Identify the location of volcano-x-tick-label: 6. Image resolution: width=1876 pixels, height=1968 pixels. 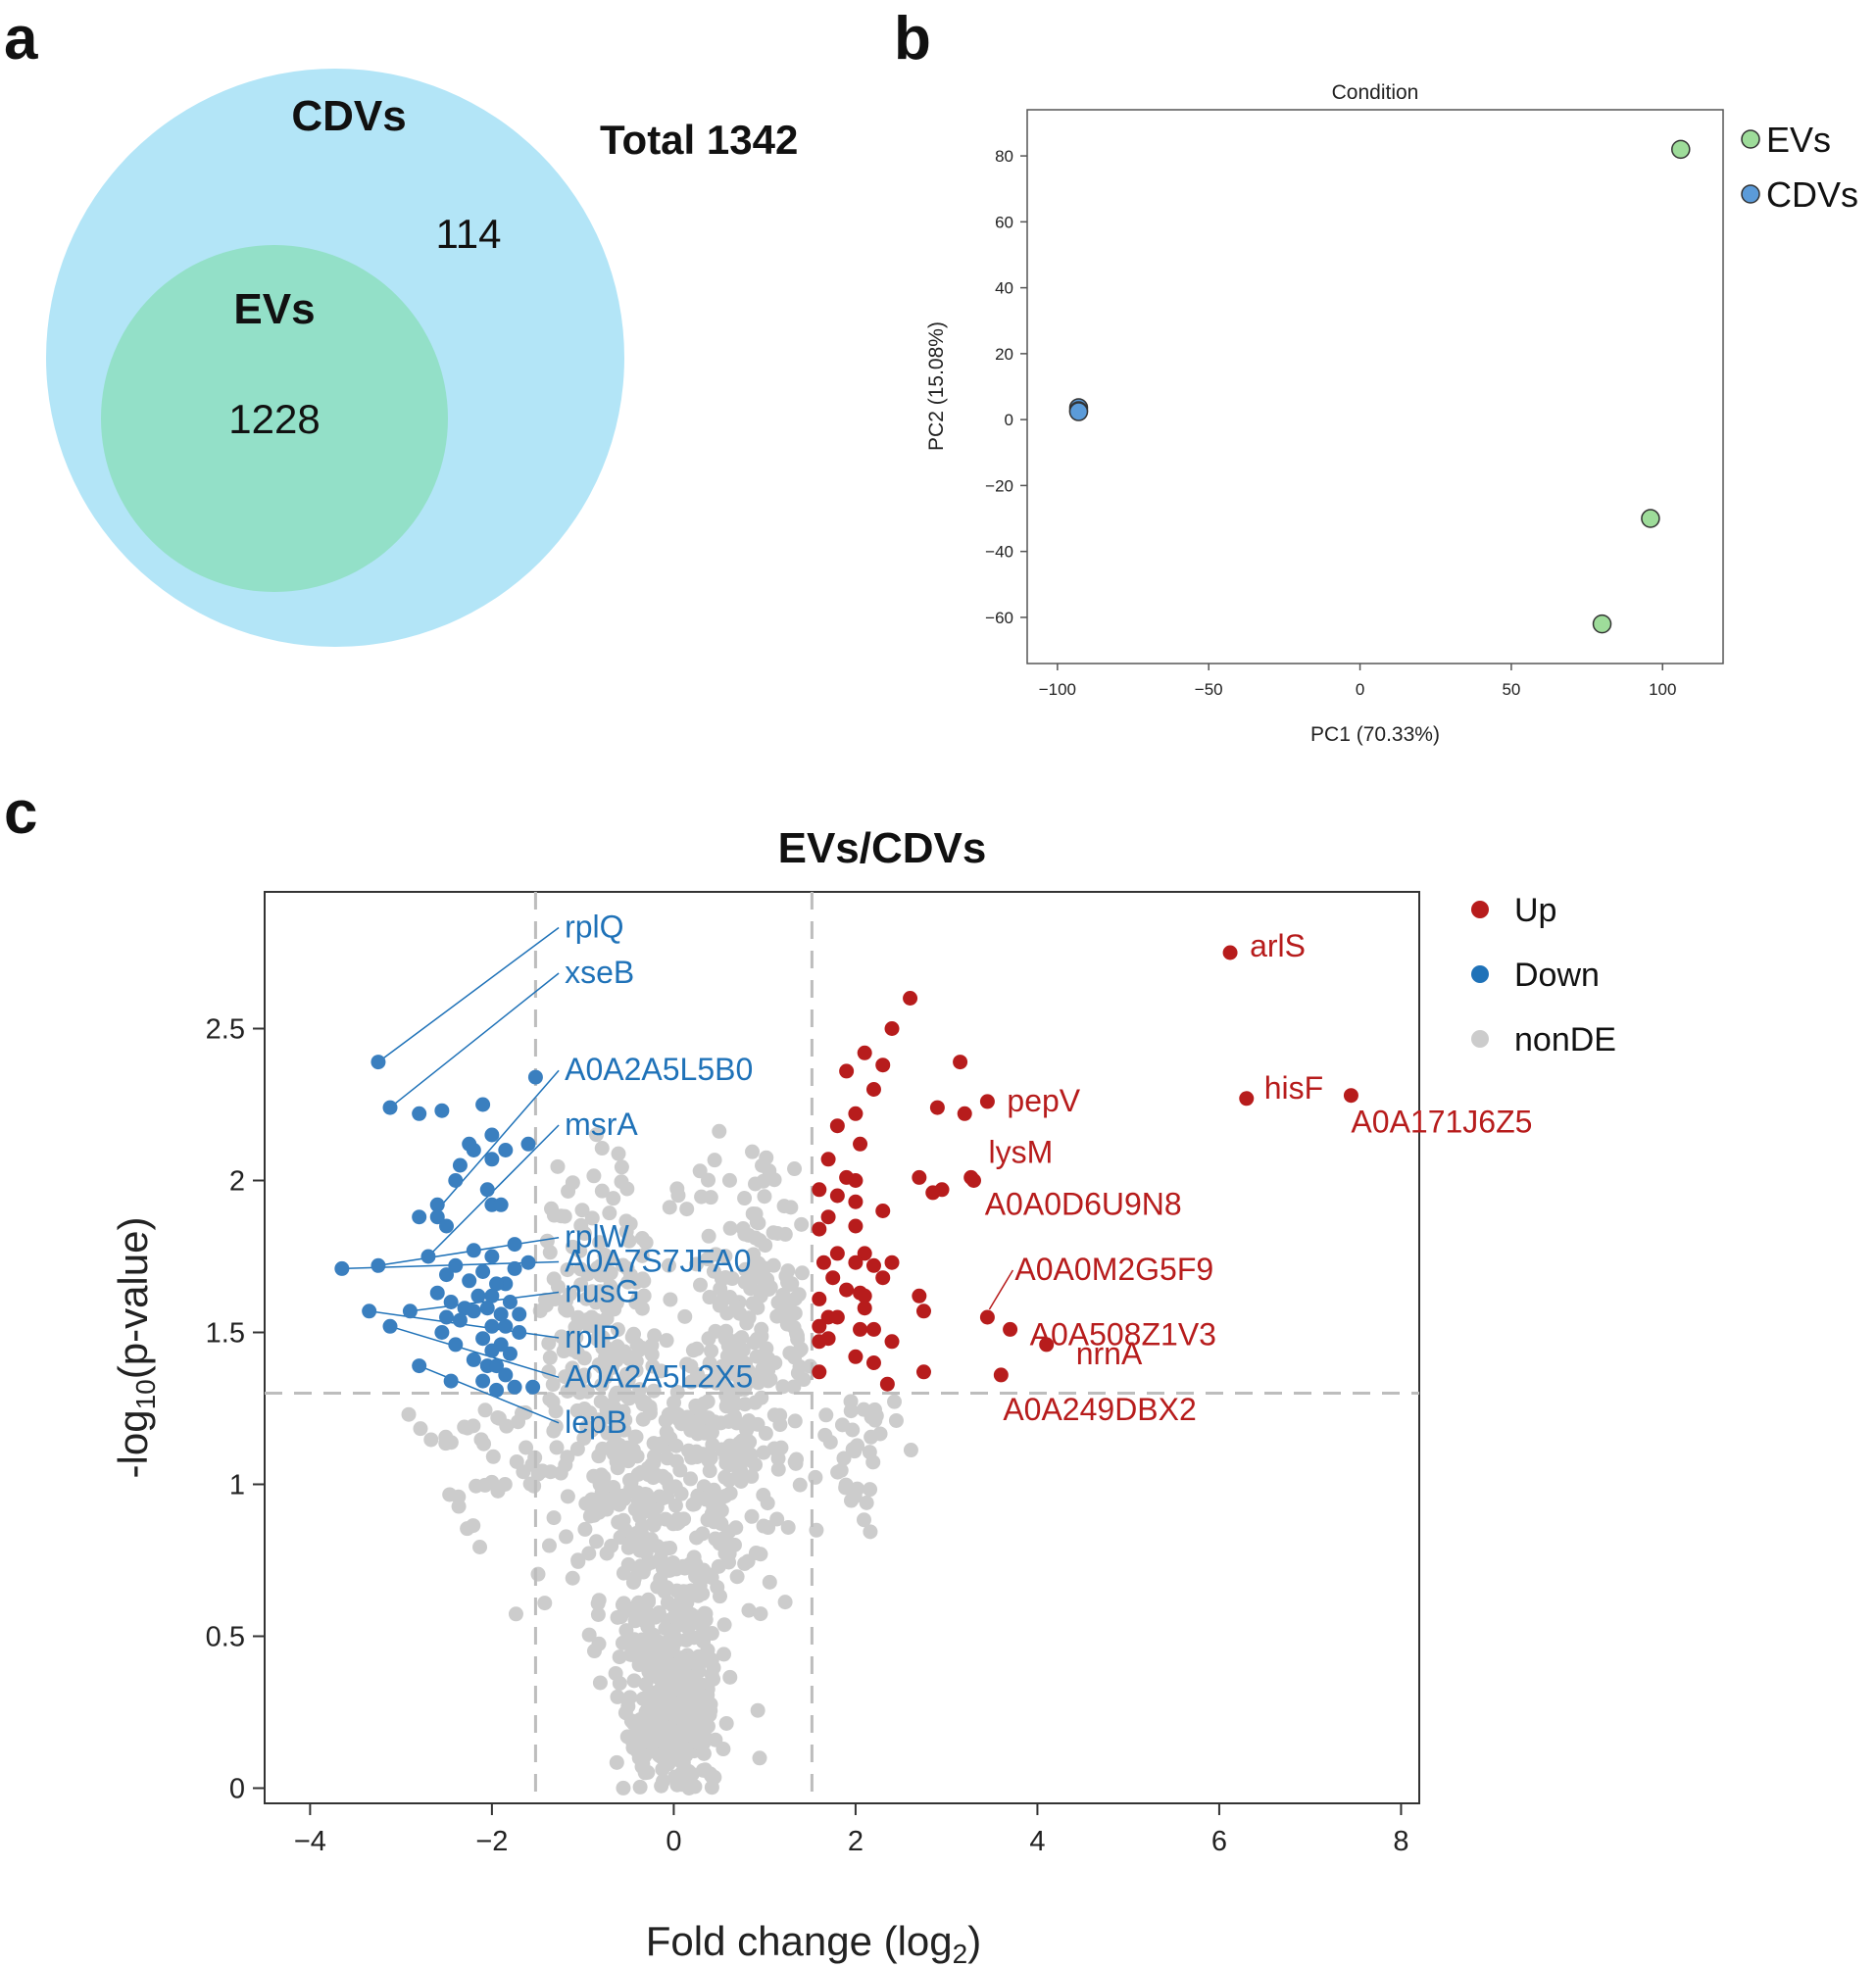
(1219, 1841).